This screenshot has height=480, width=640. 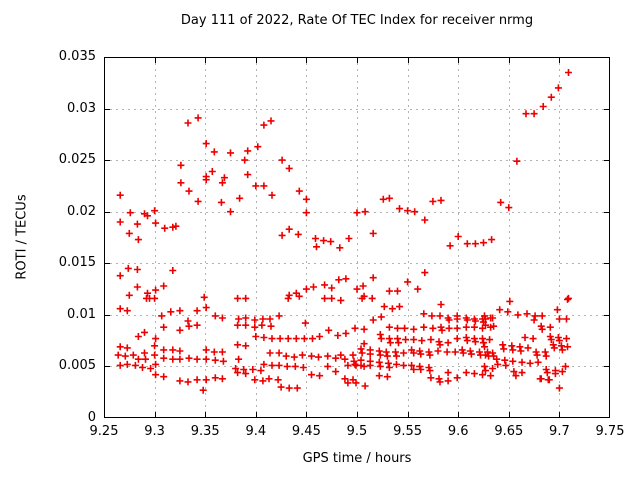 What do you see at coordinates (81, 314) in the screenshot?
I see `y-tick-label: 0.01` at bounding box center [81, 314].